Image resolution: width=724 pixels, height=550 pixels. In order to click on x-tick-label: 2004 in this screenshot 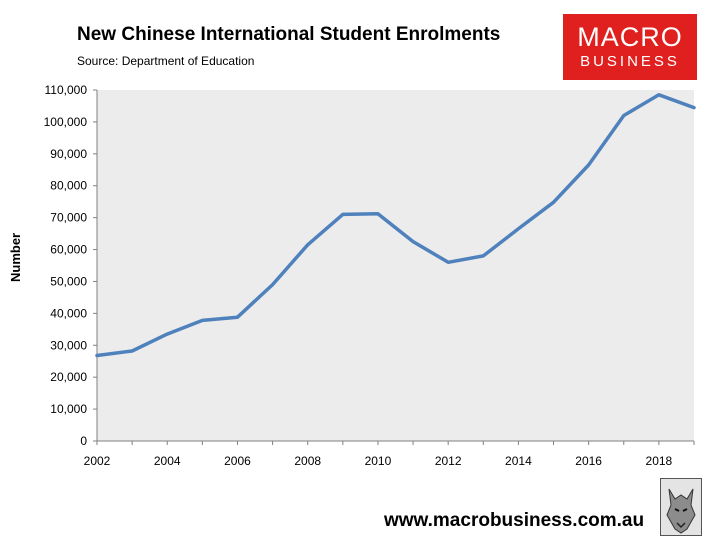, I will do `click(167, 461)`.